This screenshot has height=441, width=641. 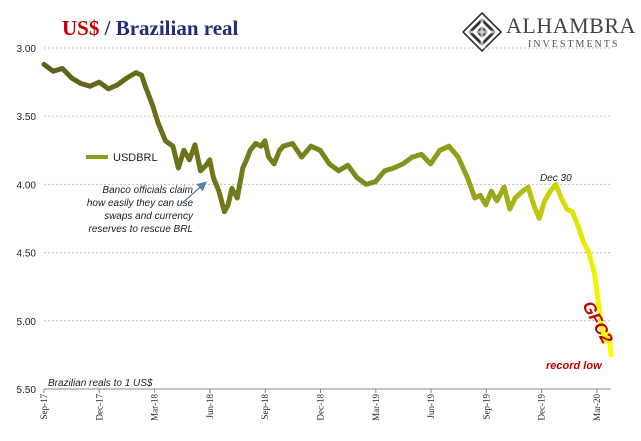 I want to click on annotation-arrow, so click(x=193, y=193).